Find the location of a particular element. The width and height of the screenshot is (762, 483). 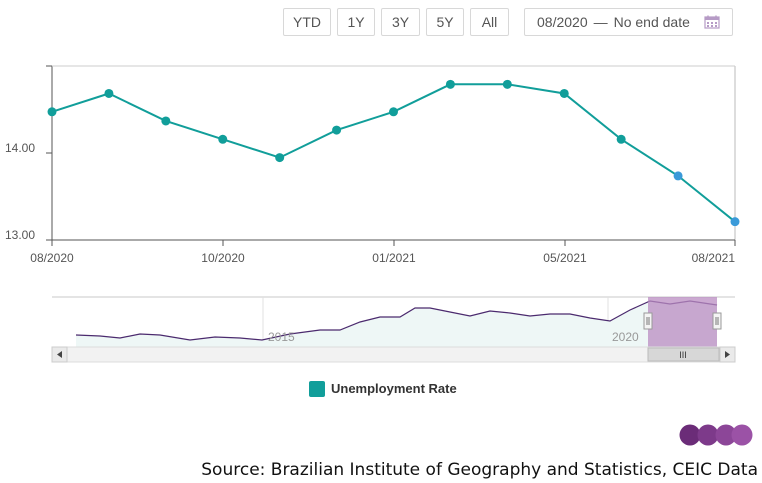

scrollbar-track is located at coordinates (393, 354).